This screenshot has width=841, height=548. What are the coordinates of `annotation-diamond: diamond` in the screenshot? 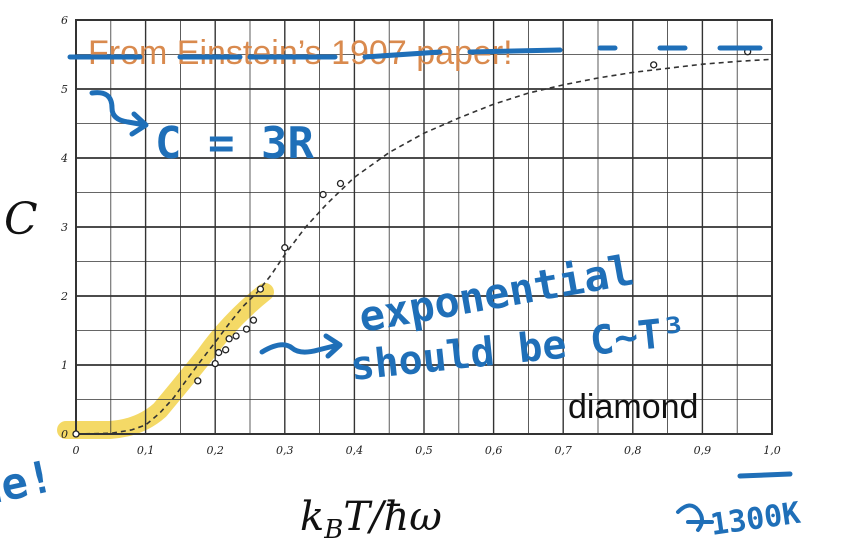 It's located at (633, 407).